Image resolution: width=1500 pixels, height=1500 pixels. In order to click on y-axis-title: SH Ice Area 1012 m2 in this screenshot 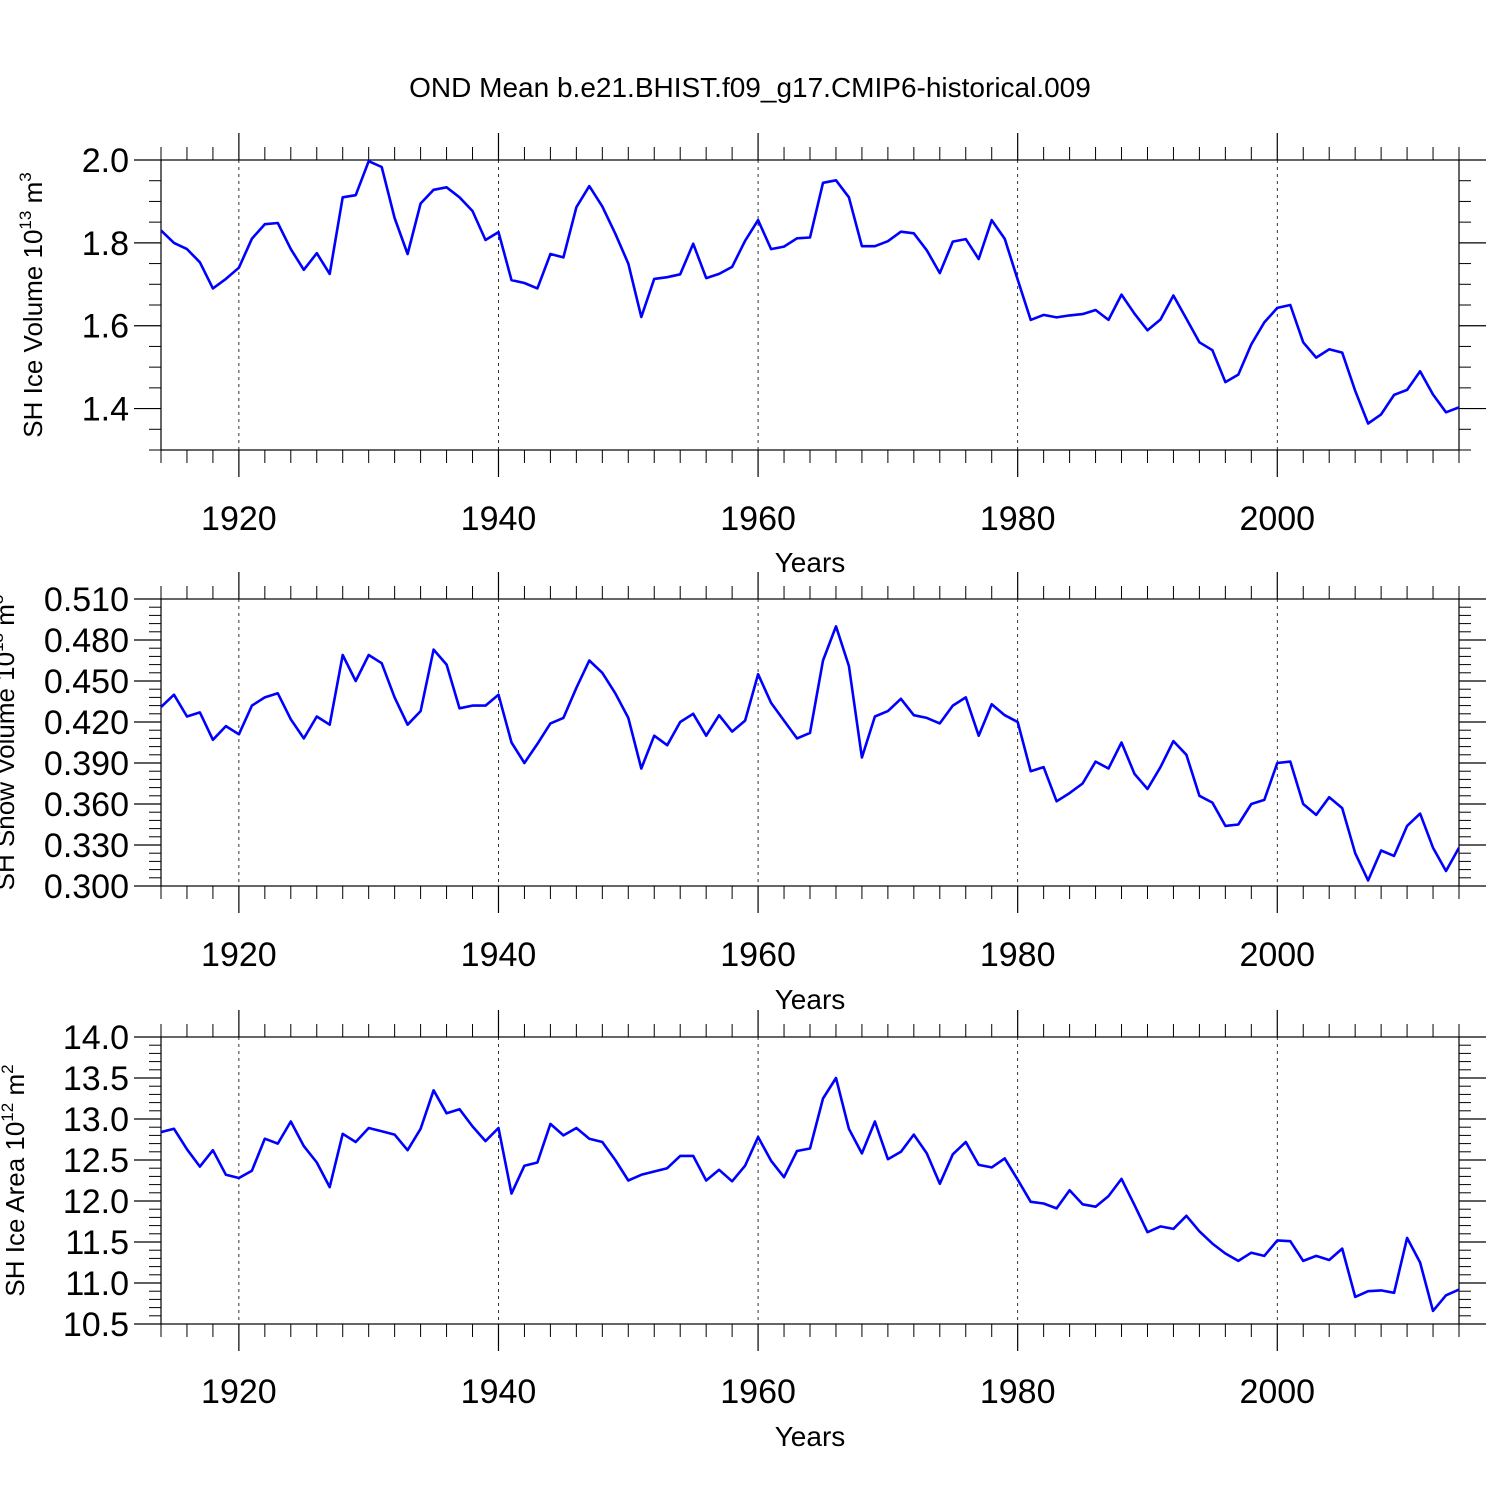, I will do `click(15, 1180)`.